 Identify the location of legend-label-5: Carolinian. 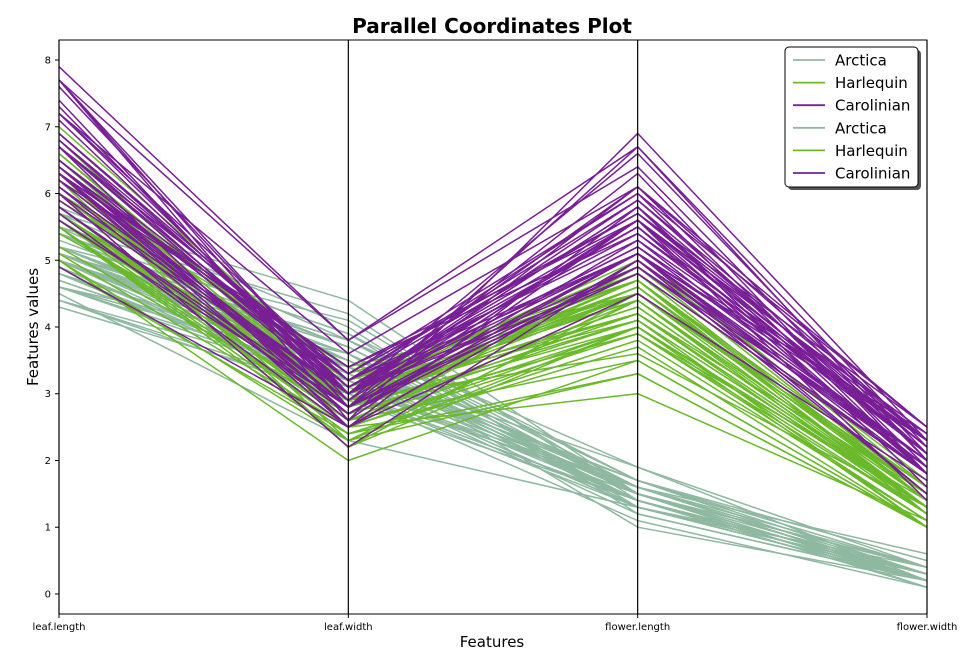
(872, 174).